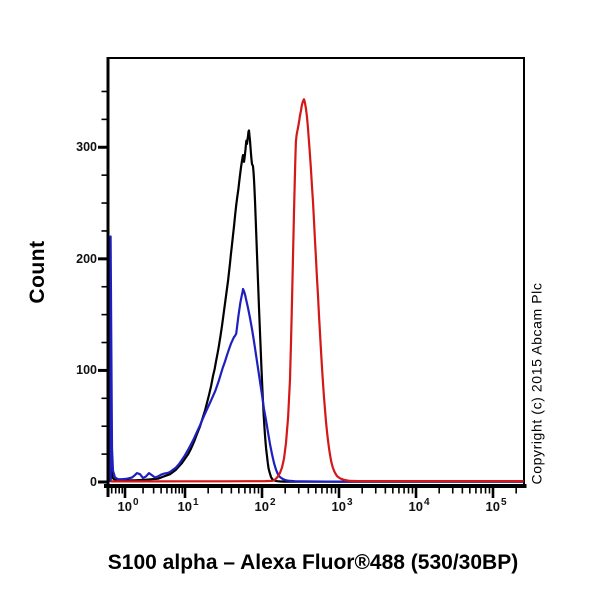 This screenshot has width=600, height=600. What do you see at coordinates (536, 383) in the screenshot?
I see `copyright-text: Copyright (c) 2015 Abcam Plc` at bounding box center [536, 383].